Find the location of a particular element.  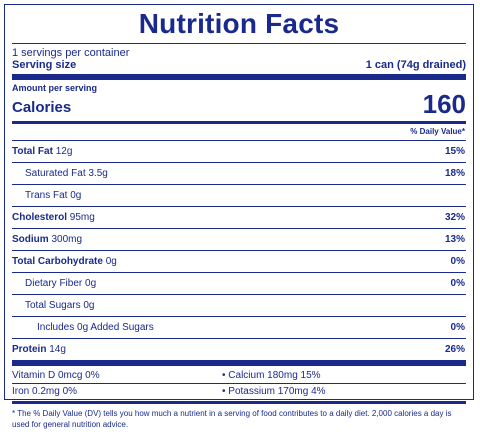

amount-per-serving: Amount per serving is located at coordinates (55, 88).